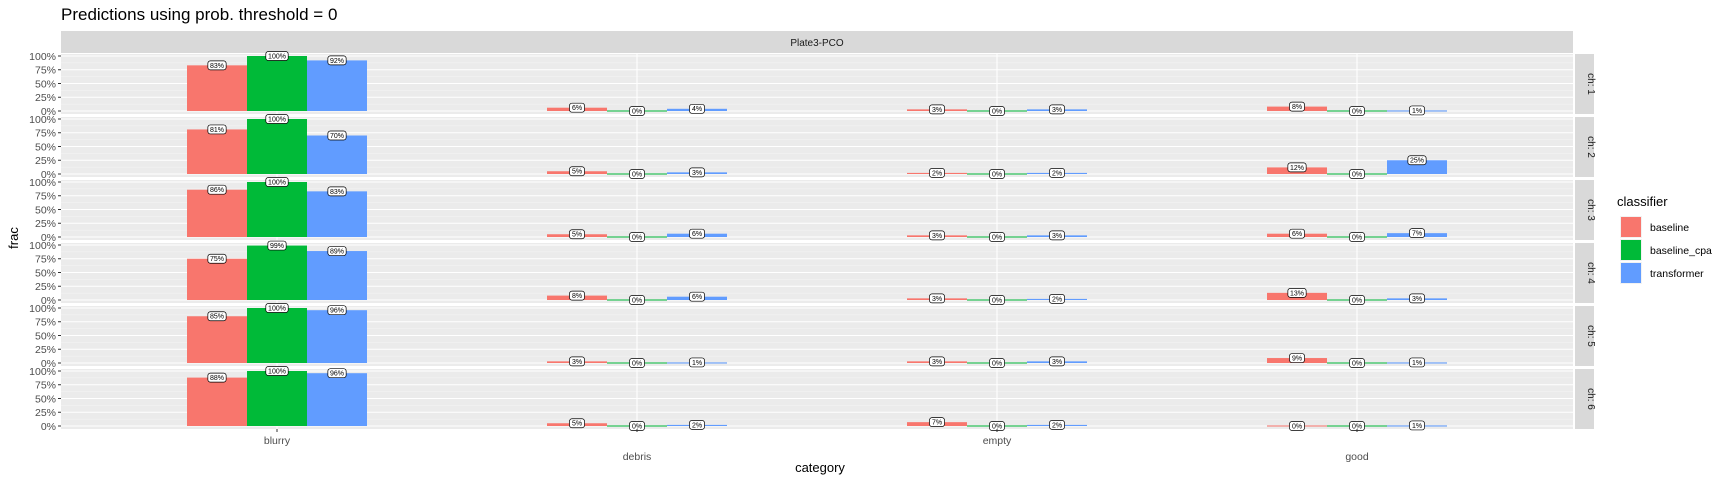 The image size is (1728, 485). I want to click on data-label: 96%, so click(337, 374).